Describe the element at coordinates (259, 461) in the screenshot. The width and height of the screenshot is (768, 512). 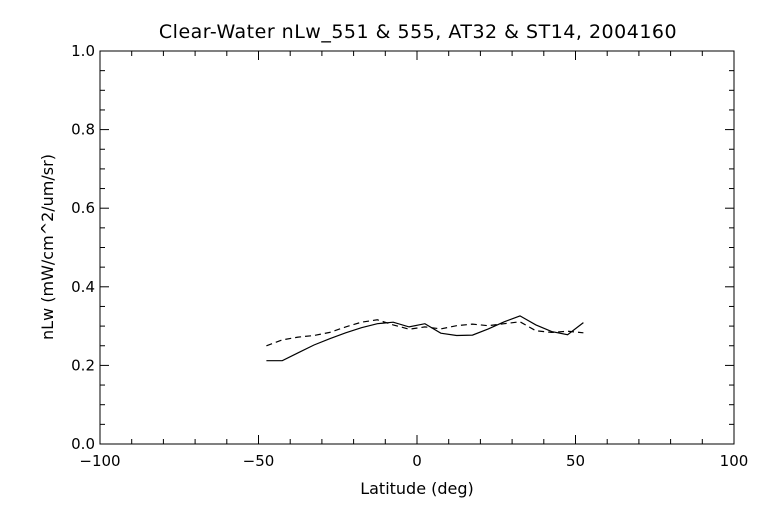
I see `x-tick-label: −50` at that location.